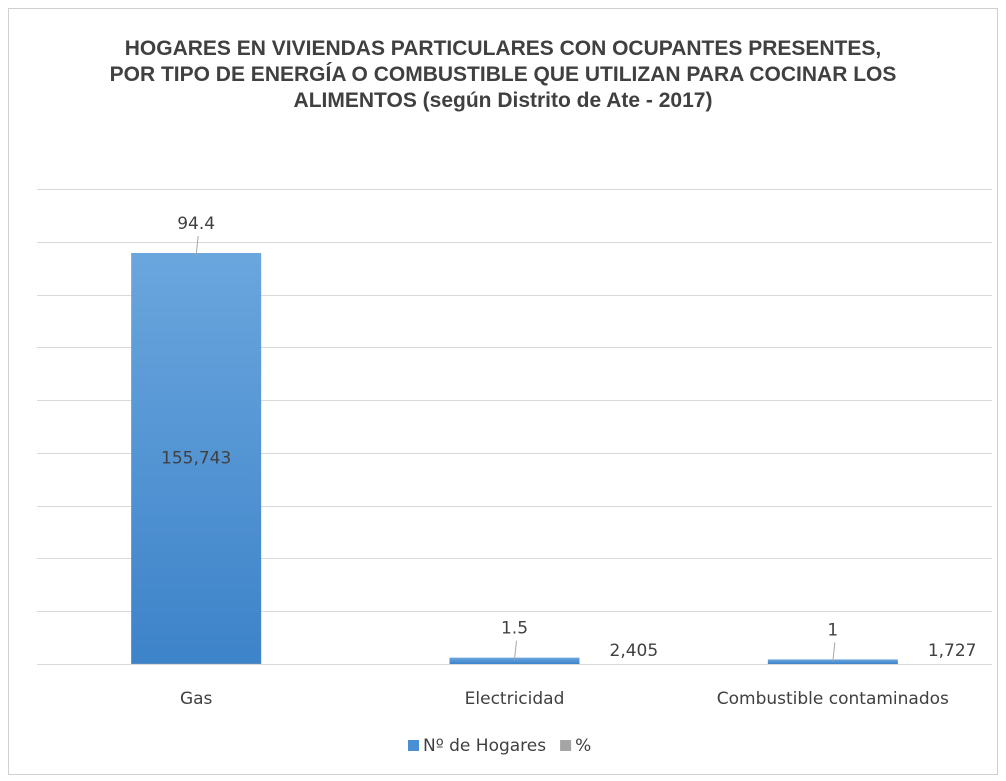  I want to click on legend-label: Nº de Hogares, so click(484, 746).